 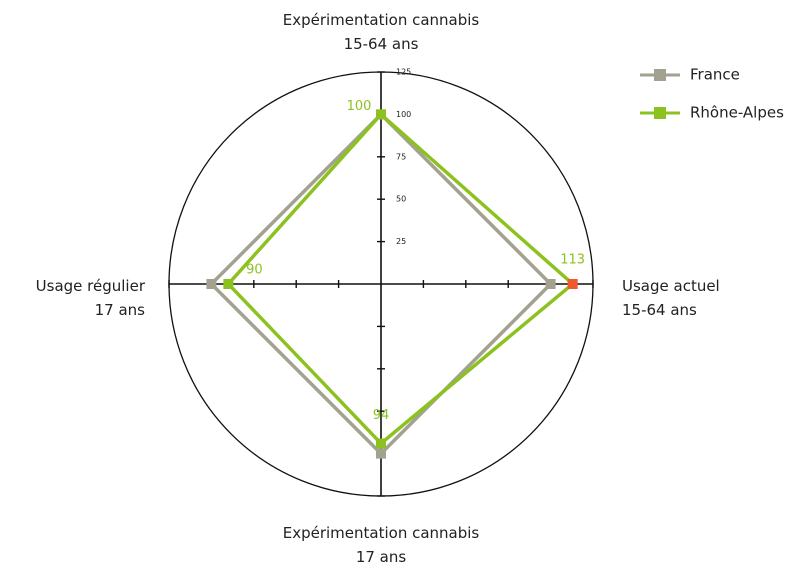 I want to click on tick-label: 25, so click(x=401, y=241).